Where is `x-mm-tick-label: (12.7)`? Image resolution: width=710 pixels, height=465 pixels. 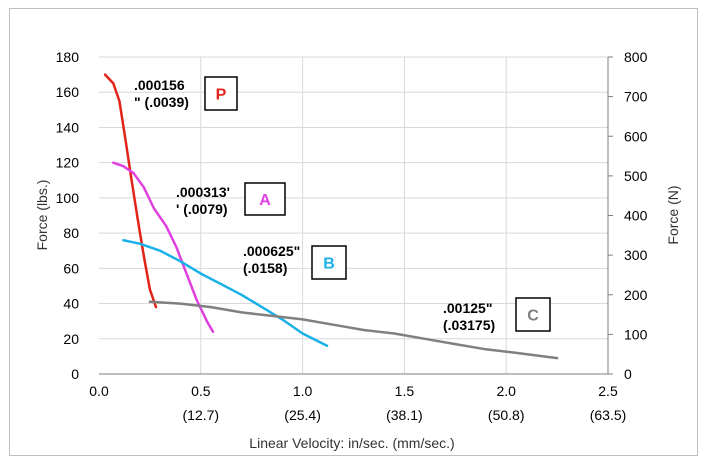
x-mm-tick-label: (12.7) is located at coordinates (201, 415).